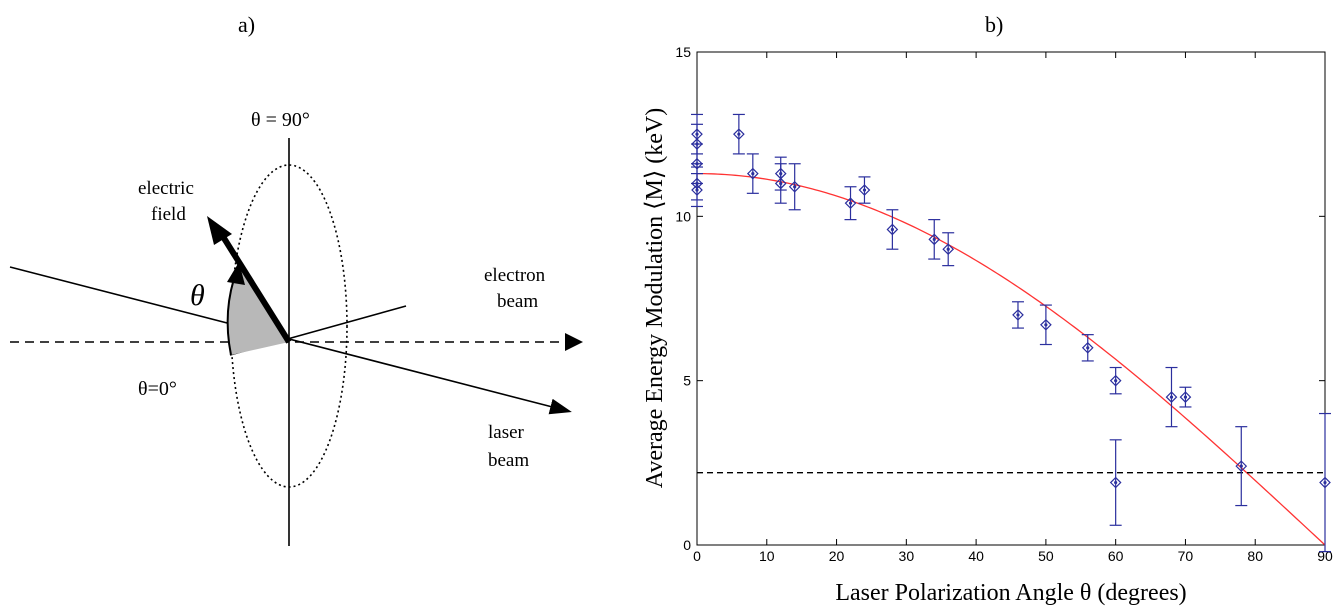  I want to click on theta-90-label: θ = 90°, so click(280, 120).